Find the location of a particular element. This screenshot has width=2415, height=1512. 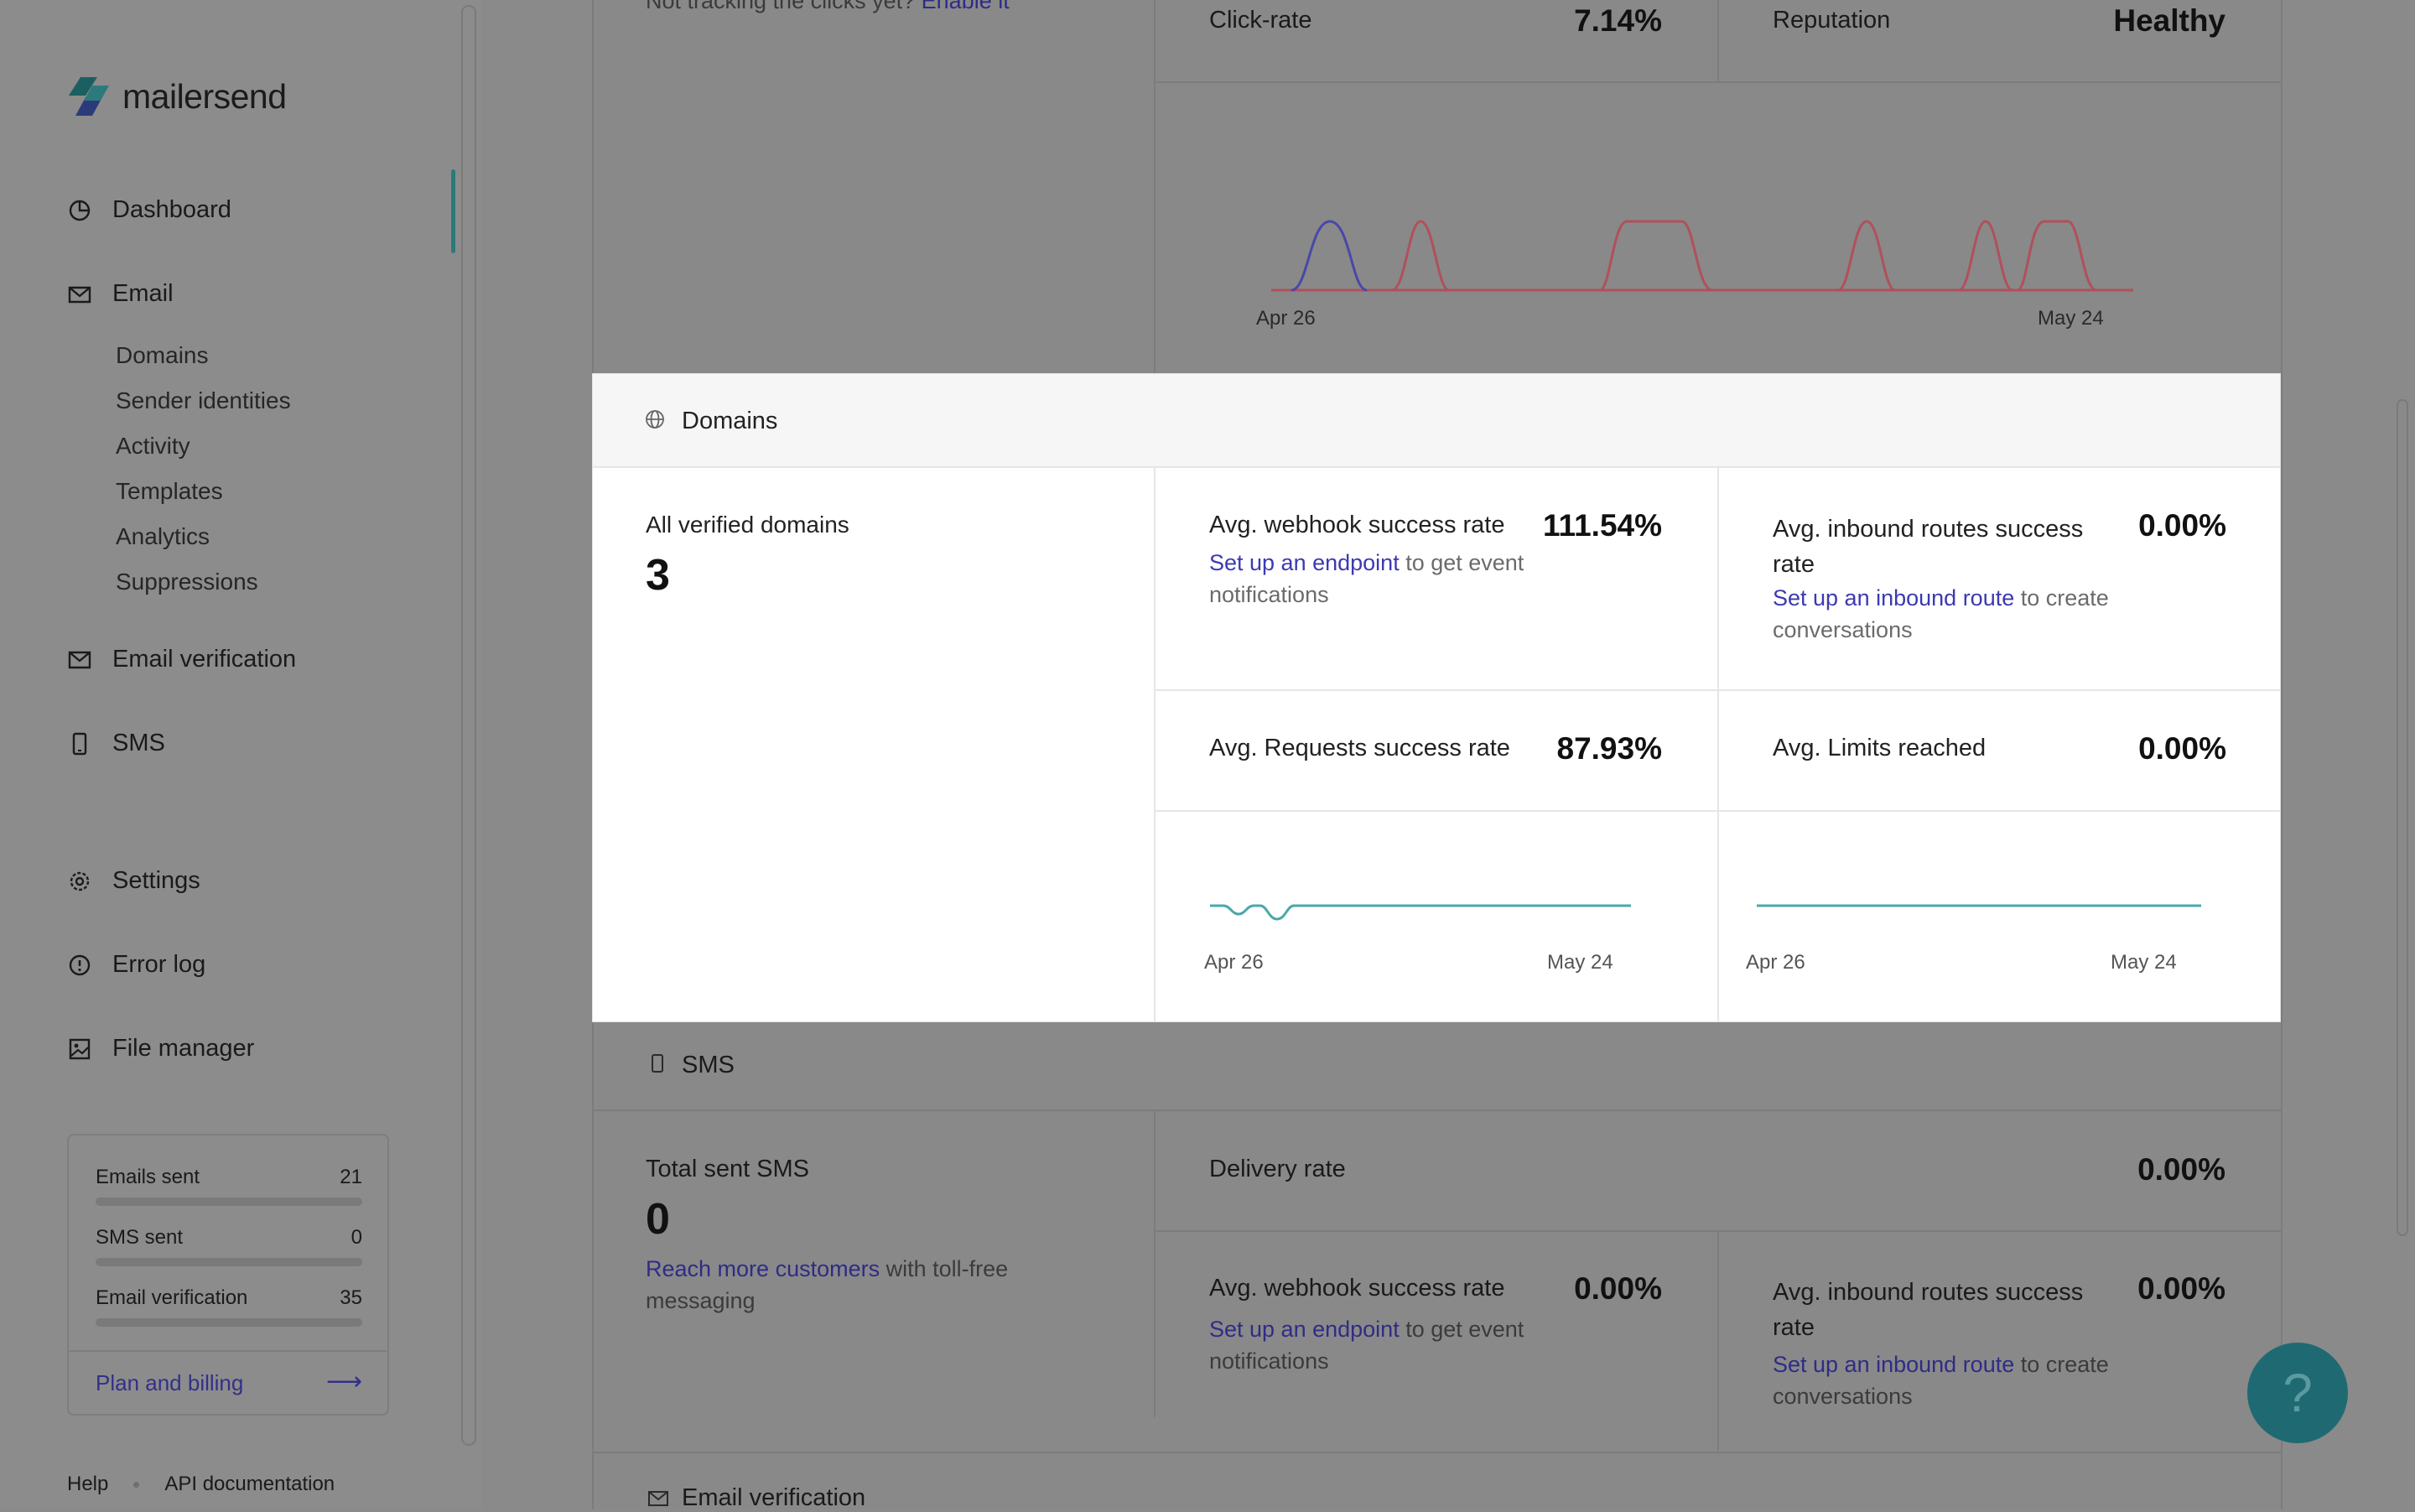

nav-email-label: Email is located at coordinates (143, 293).